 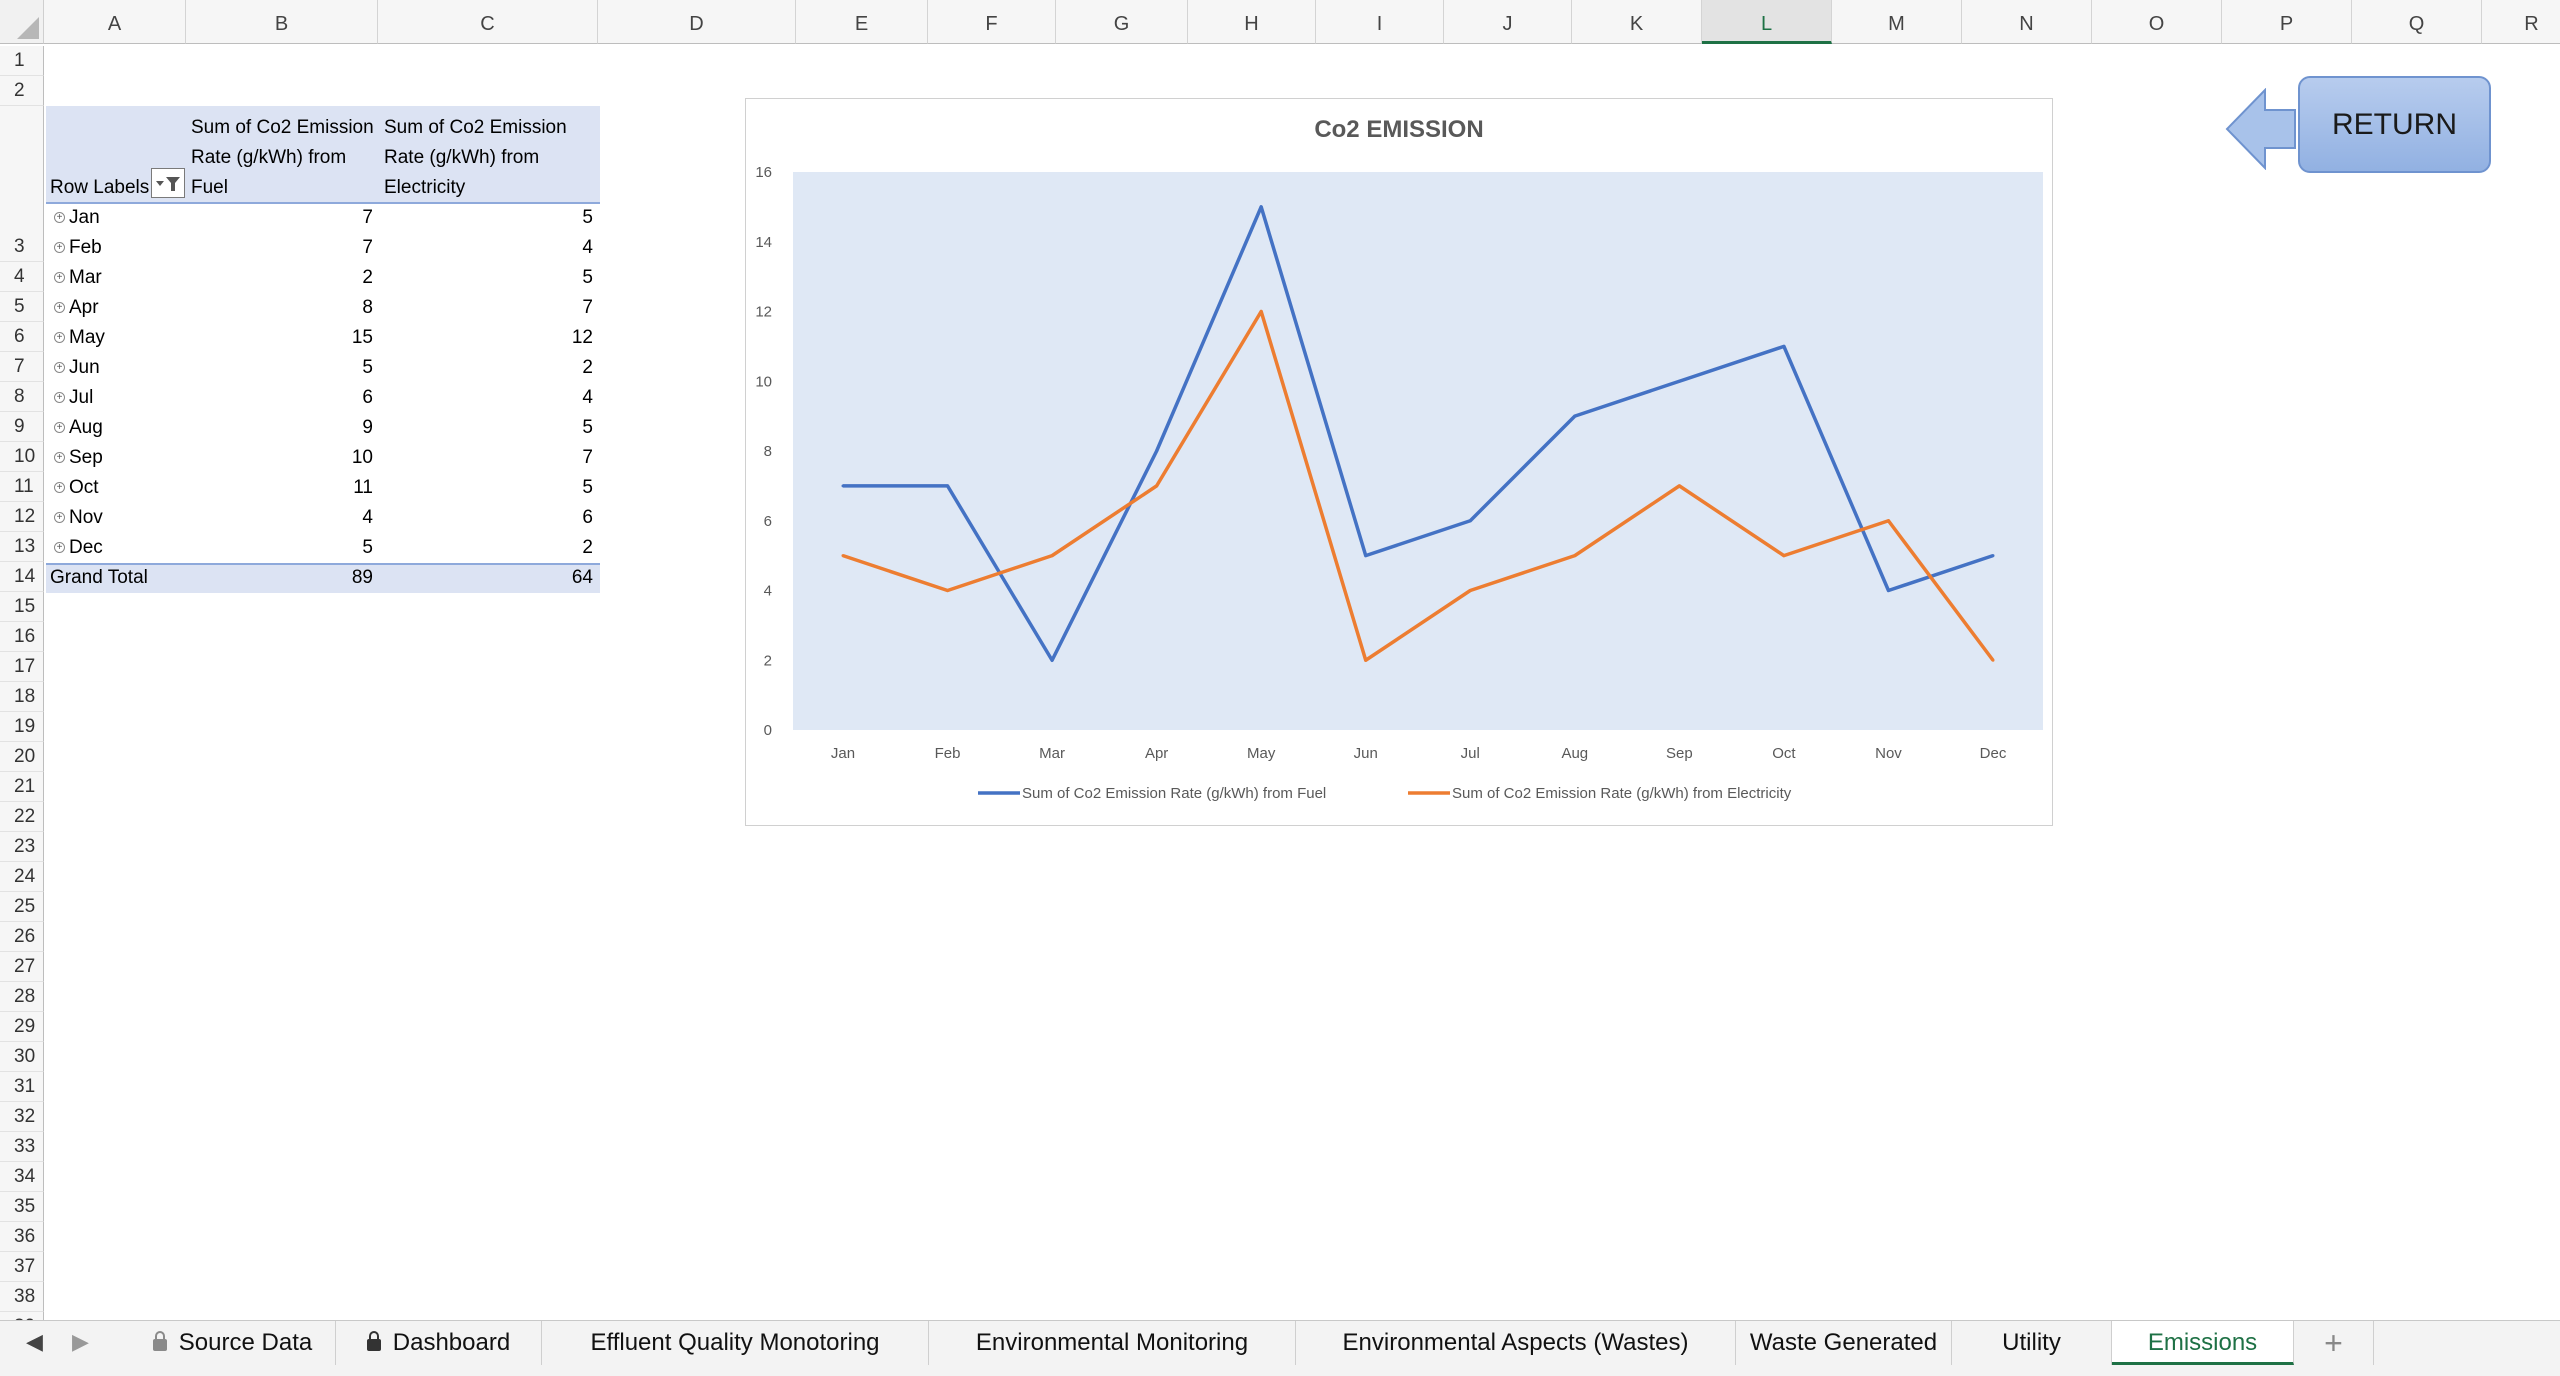 What do you see at coordinates (22, 184) in the screenshot?
I see `row-header-3: 3` at bounding box center [22, 184].